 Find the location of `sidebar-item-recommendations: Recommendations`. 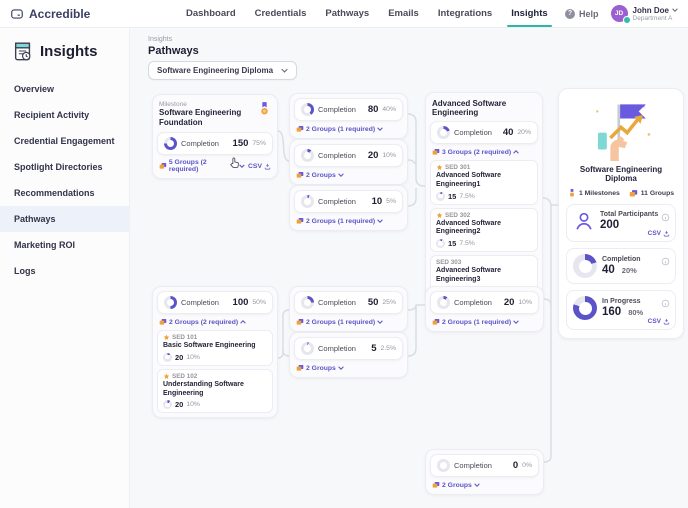

sidebar-item-recommendations: Recommendations is located at coordinates (54, 193).